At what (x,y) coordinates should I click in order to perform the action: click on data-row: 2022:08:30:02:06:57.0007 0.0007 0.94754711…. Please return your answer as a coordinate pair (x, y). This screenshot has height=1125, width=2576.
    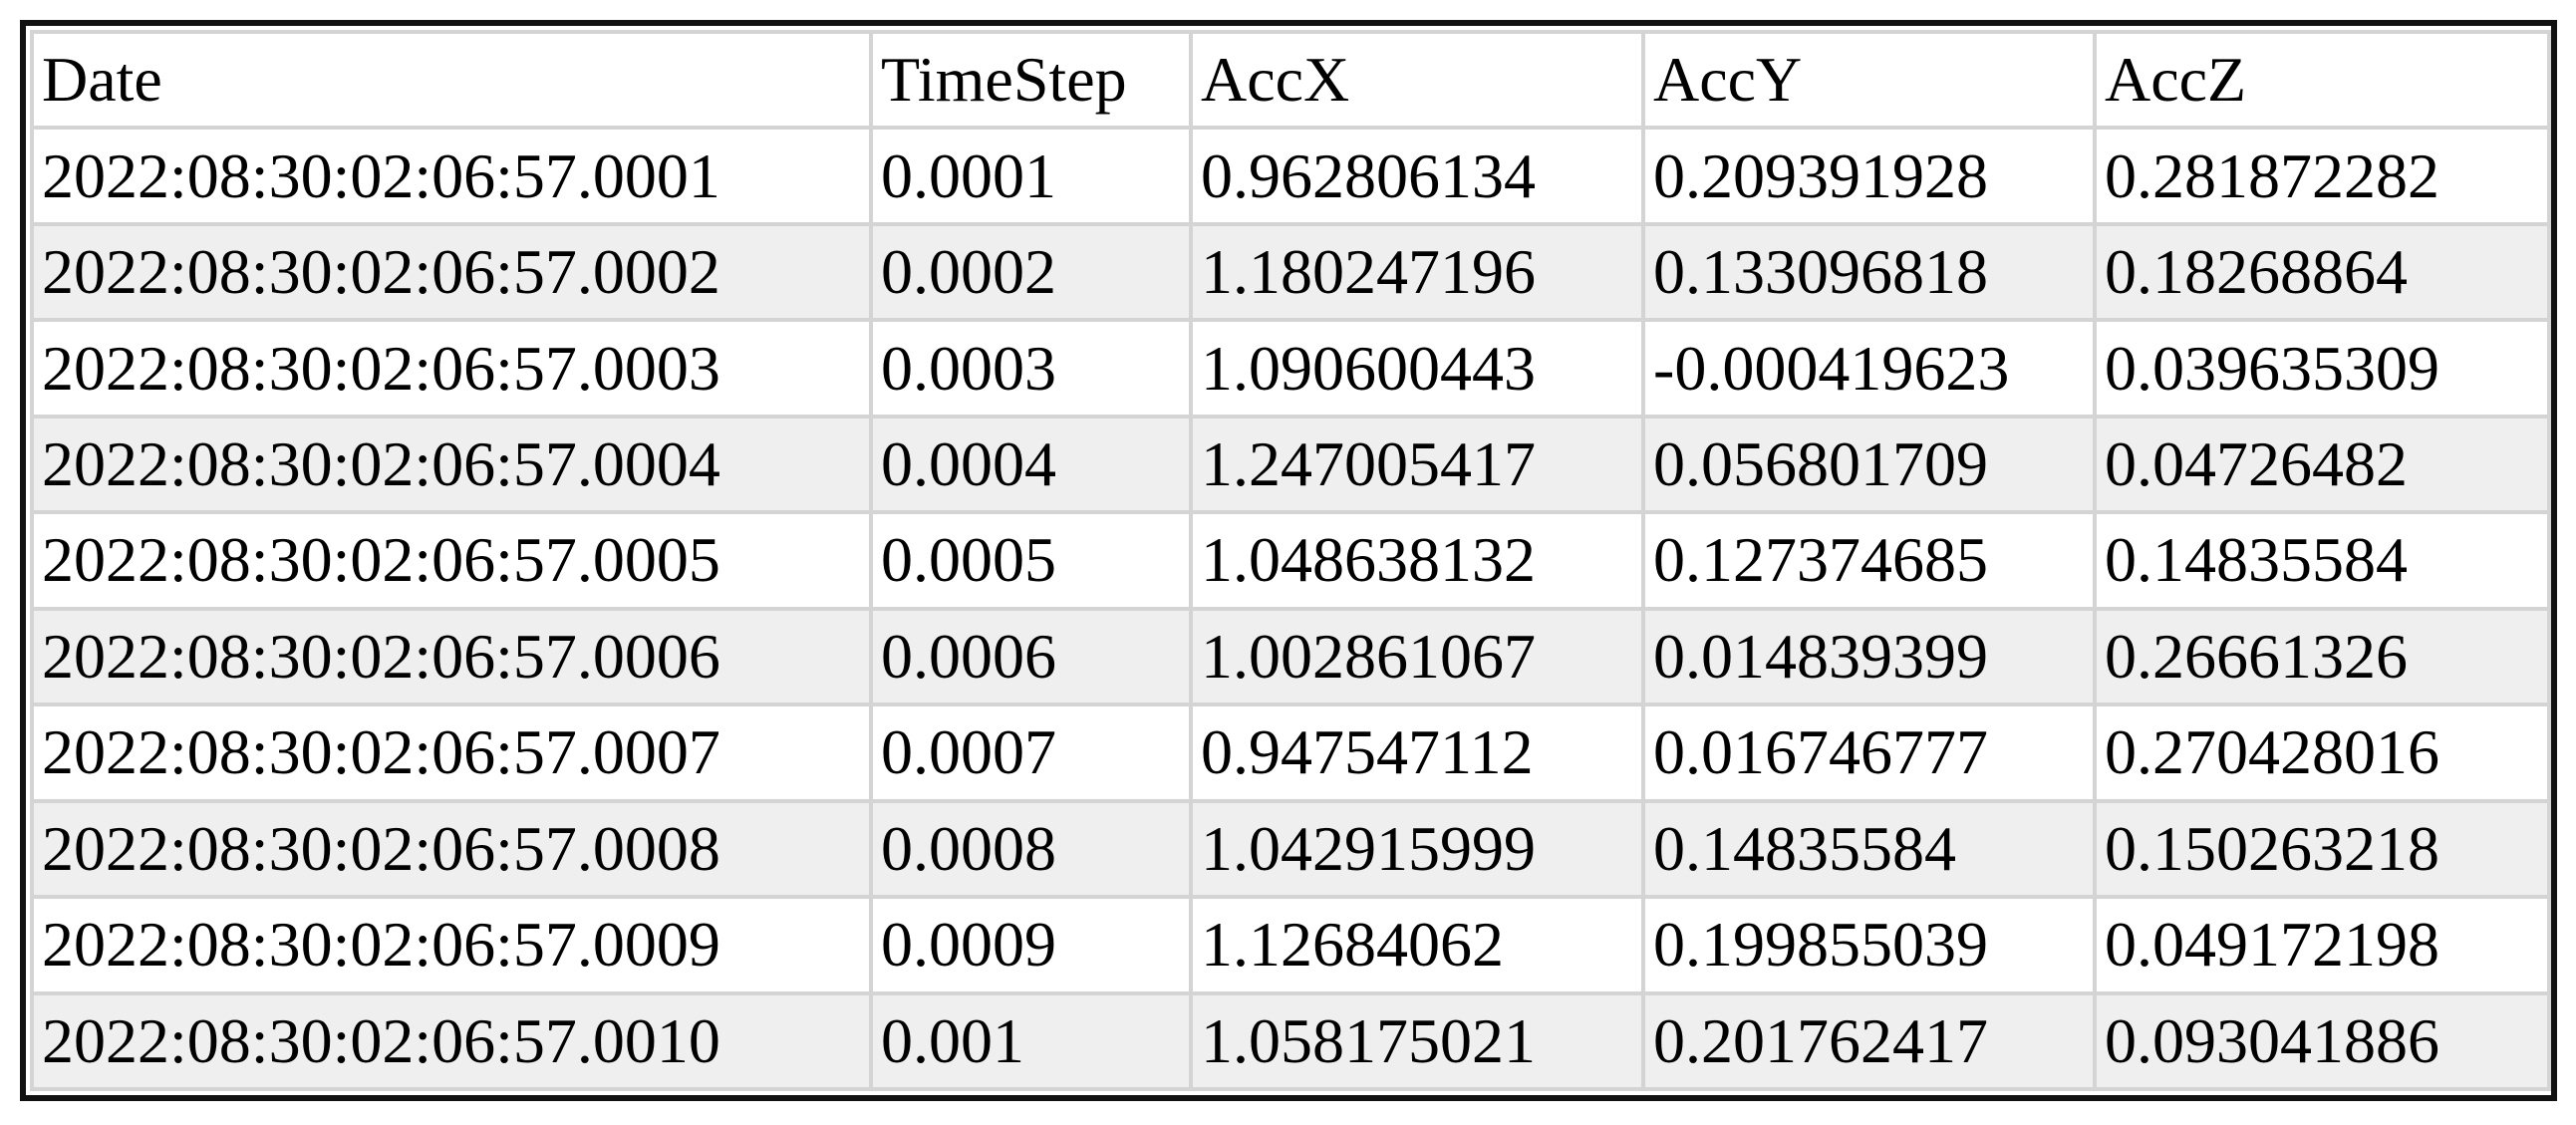
    Looking at the image, I should click on (1290, 753).